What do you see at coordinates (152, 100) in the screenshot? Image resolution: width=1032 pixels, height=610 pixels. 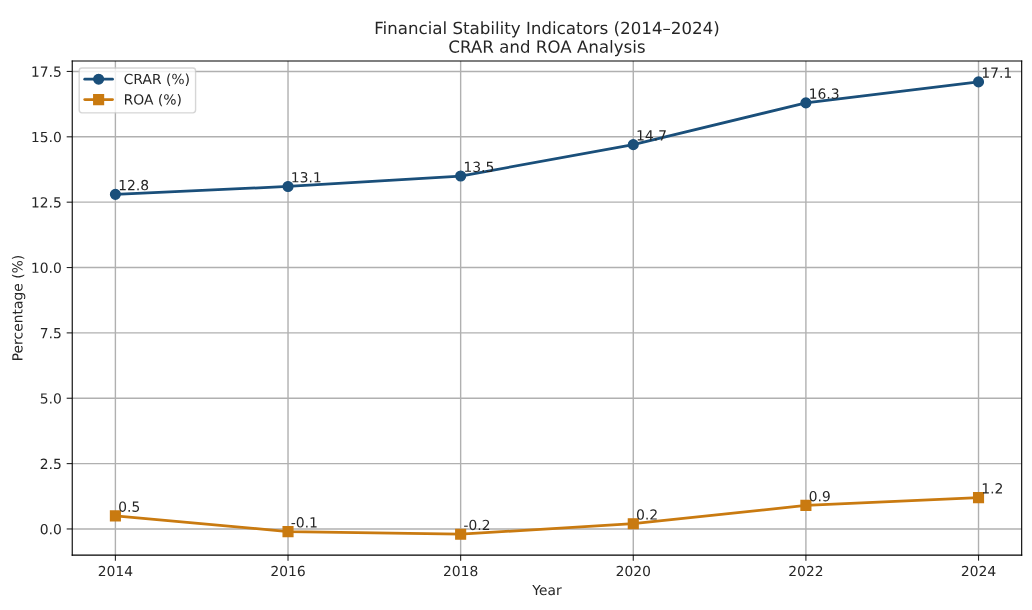 I see `legend-label: ROA (%)` at bounding box center [152, 100].